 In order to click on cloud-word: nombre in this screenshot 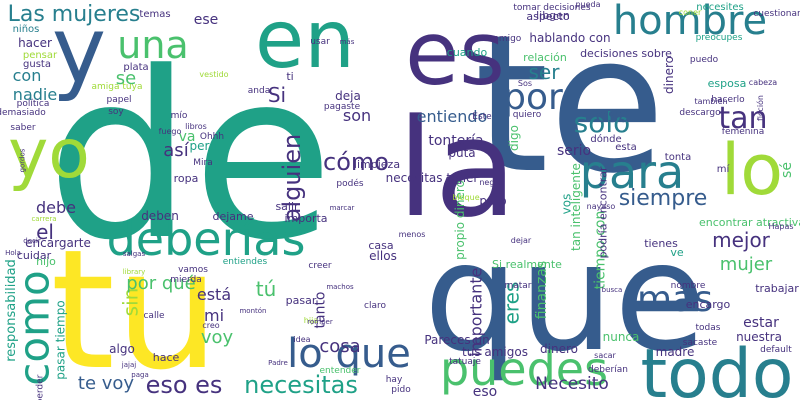, I will do `click(688, 285)`.